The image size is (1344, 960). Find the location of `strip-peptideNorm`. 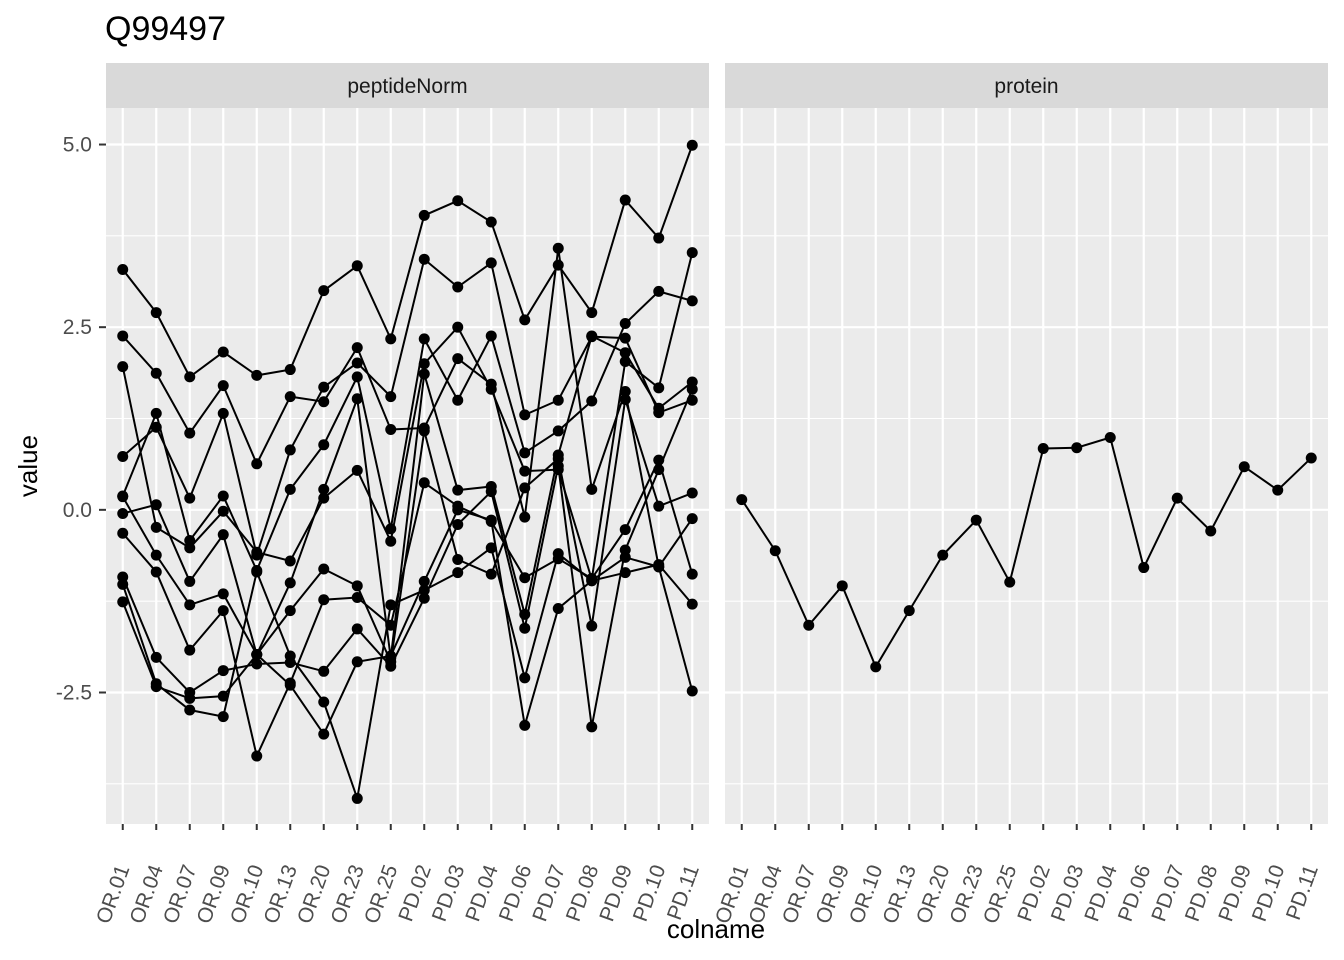

strip-peptideNorm is located at coordinates (407, 85).